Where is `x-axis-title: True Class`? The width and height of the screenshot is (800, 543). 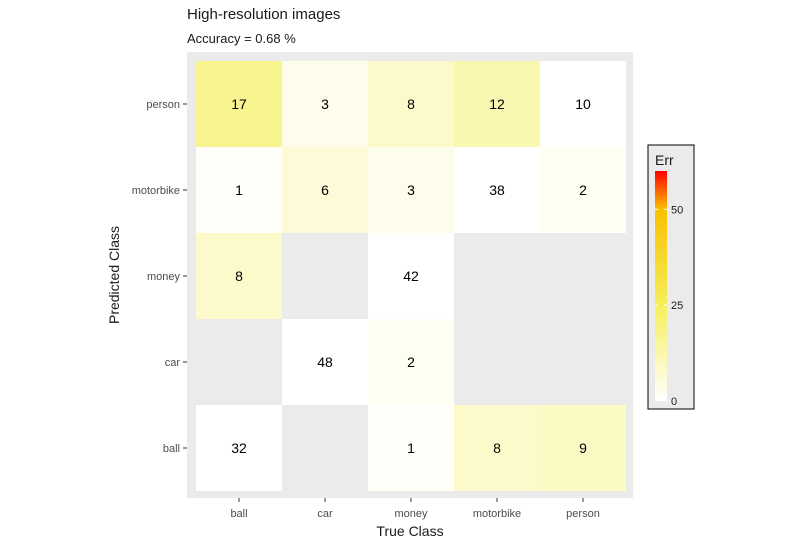
x-axis-title: True Class is located at coordinates (409, 531).